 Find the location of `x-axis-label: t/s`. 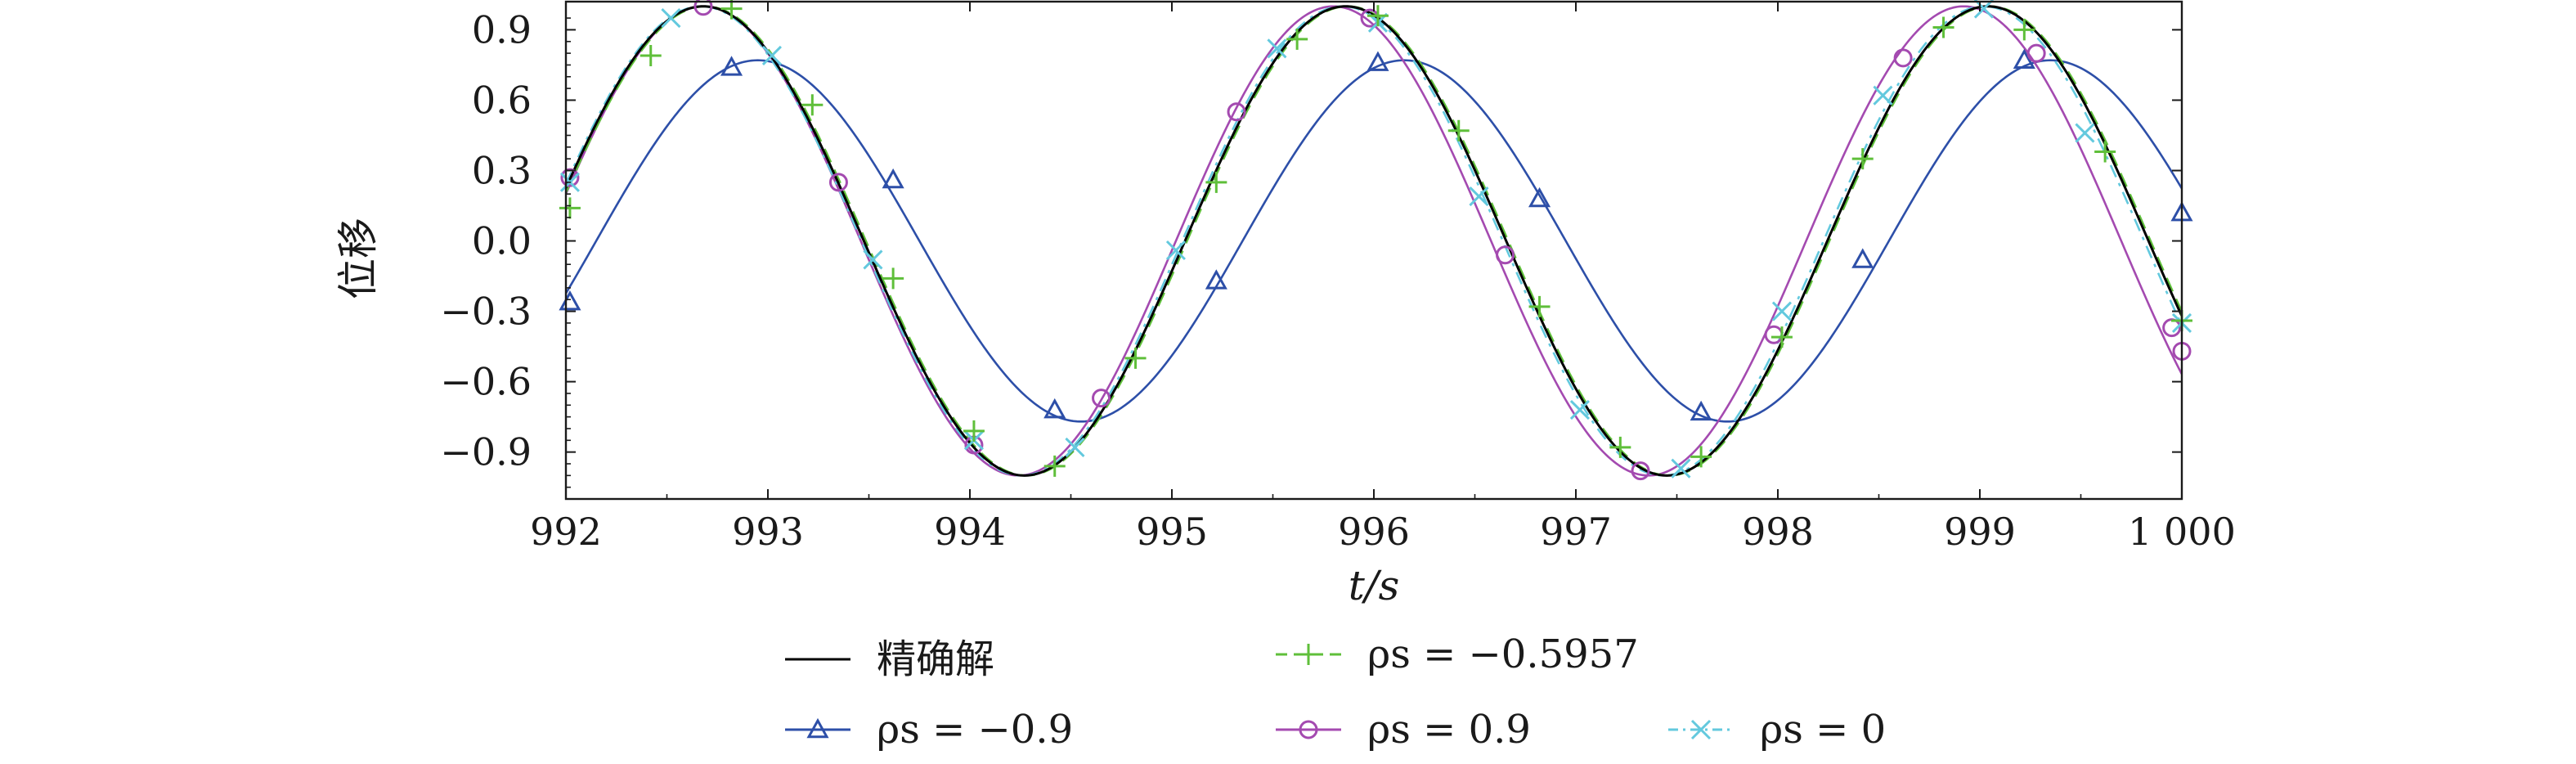

x-axis-label: t/s is located at coordinates (1374, 585).